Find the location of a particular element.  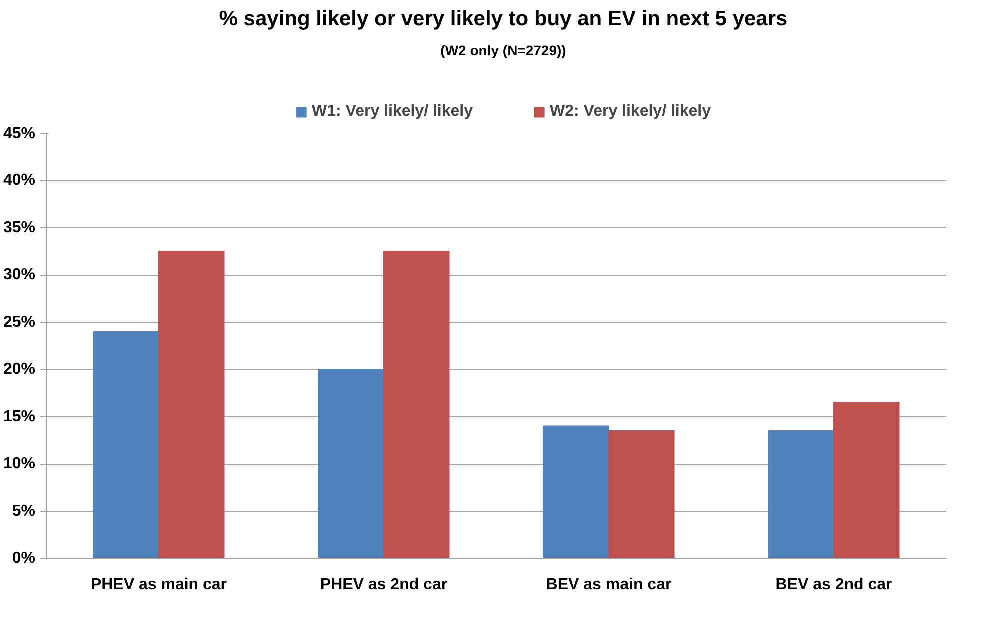

y-tick-label: 40% is located at coordinates (19, 181).